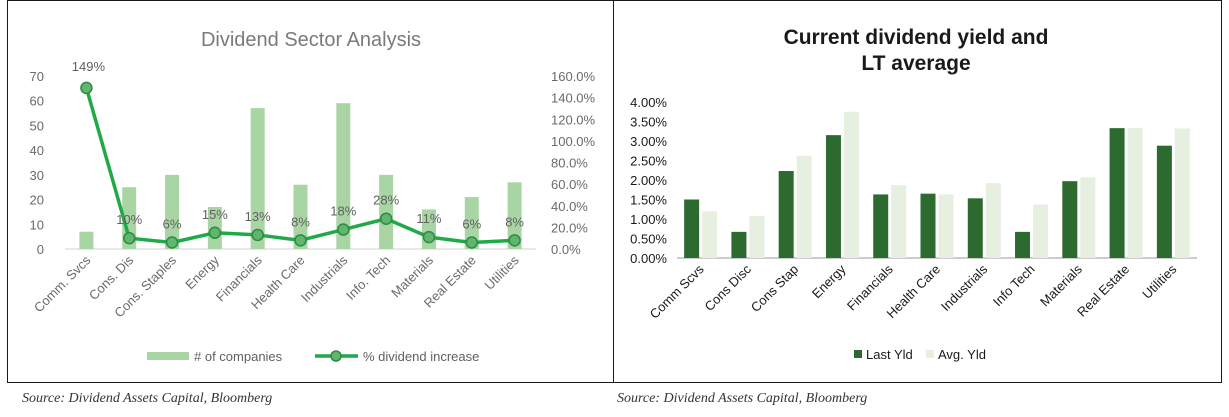 The image size is (1229, 417). Describe the element at coordinates (89, 66) in the screenshot. I see `dividend-increase-data-label: 149%` at that location.